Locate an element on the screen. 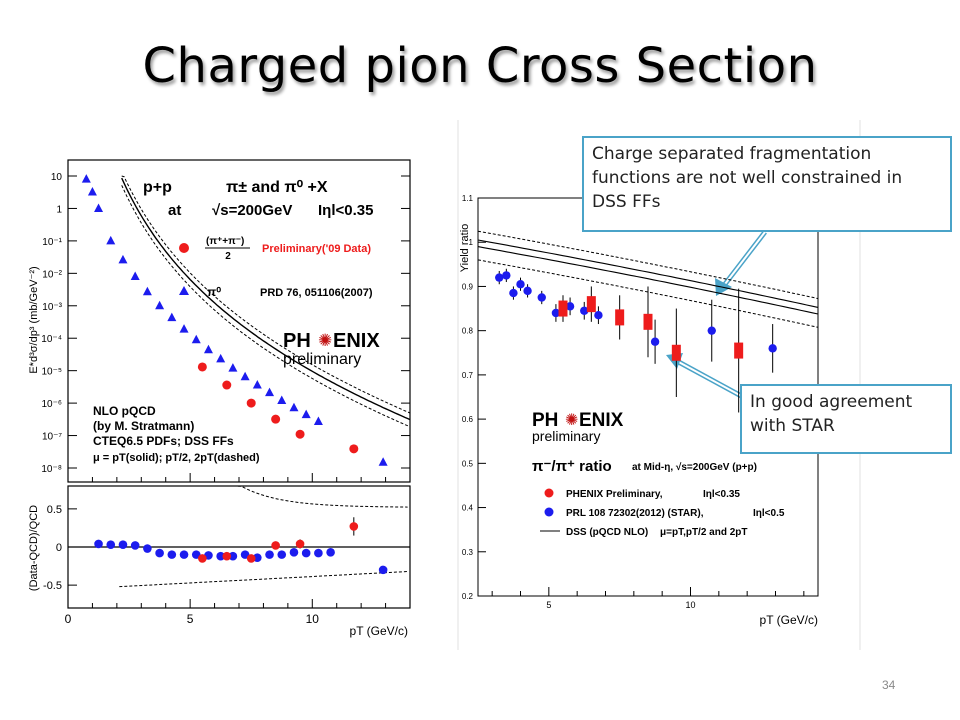 The image size is (960, 720). nlo-text-3: CTEQ6.5 PDFs; DSS FFs is located at coordinates (163, 441).